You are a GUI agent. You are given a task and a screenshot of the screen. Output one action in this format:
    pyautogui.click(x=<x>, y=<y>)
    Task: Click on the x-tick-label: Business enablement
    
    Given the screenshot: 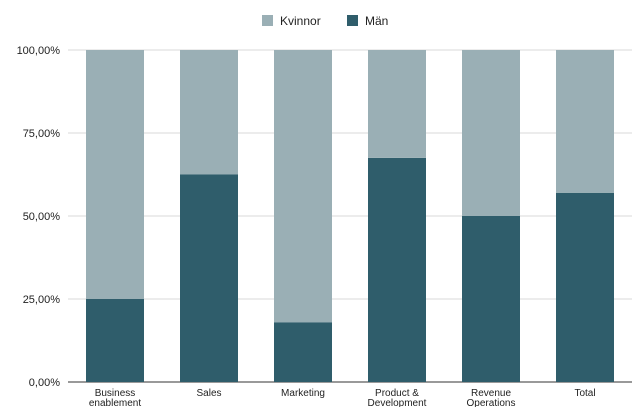 What is the action you would take?
    pyautogui.click(x=115, y=397)
    